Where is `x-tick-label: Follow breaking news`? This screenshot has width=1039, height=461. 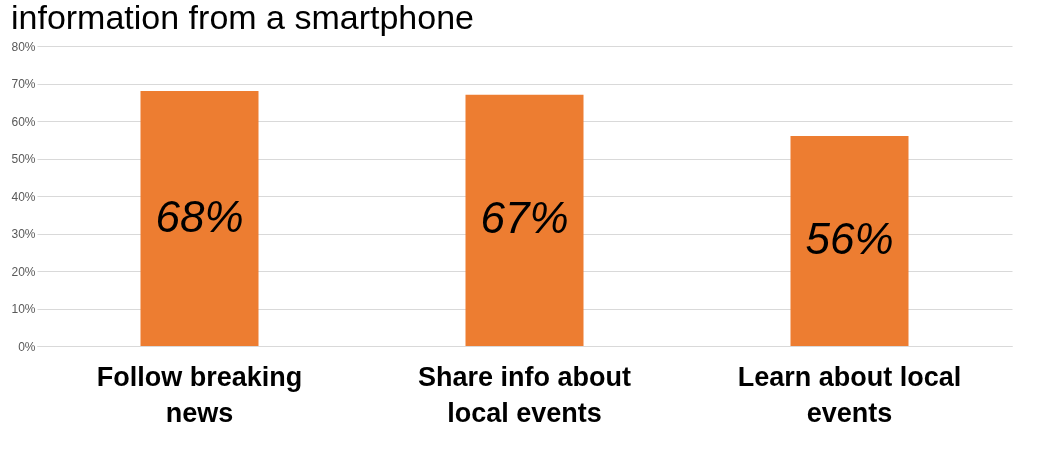 x-tick-label: Follow breaking news is located at coordinates (199, 394).